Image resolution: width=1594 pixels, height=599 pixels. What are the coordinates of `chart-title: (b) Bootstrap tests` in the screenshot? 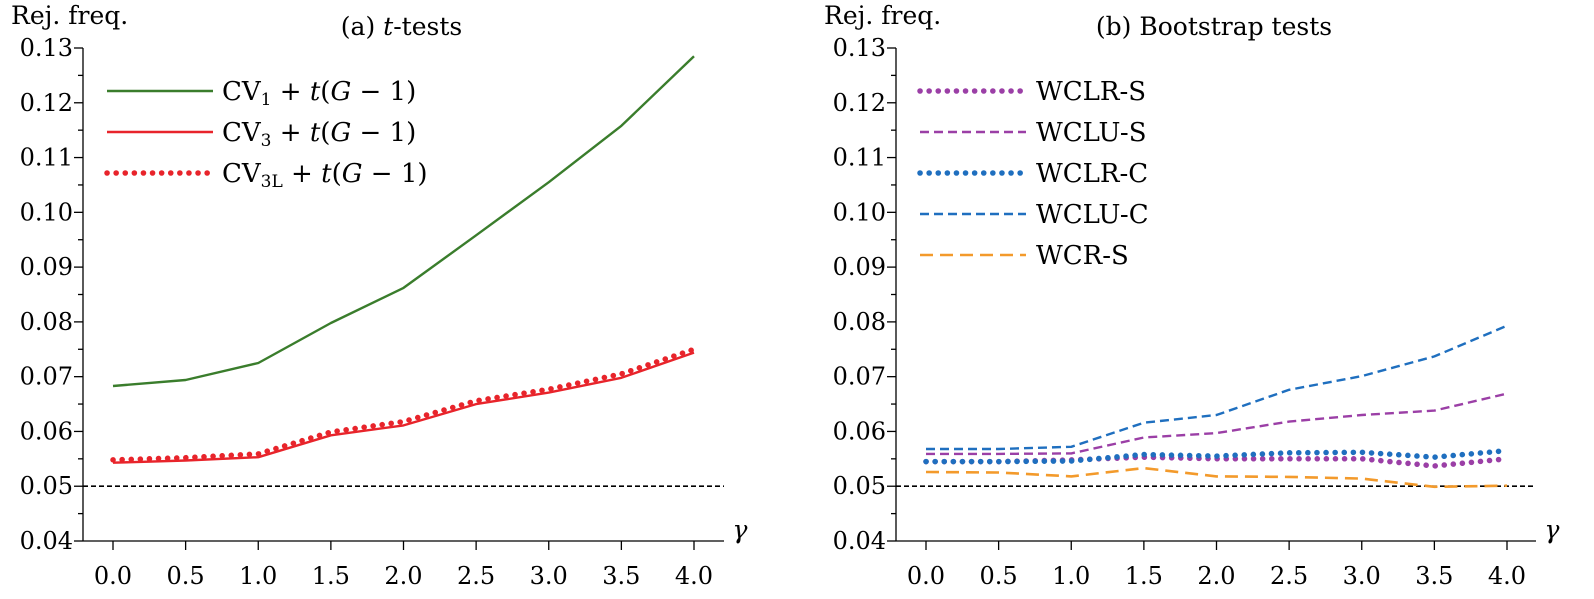 It's located at (1214, 26).